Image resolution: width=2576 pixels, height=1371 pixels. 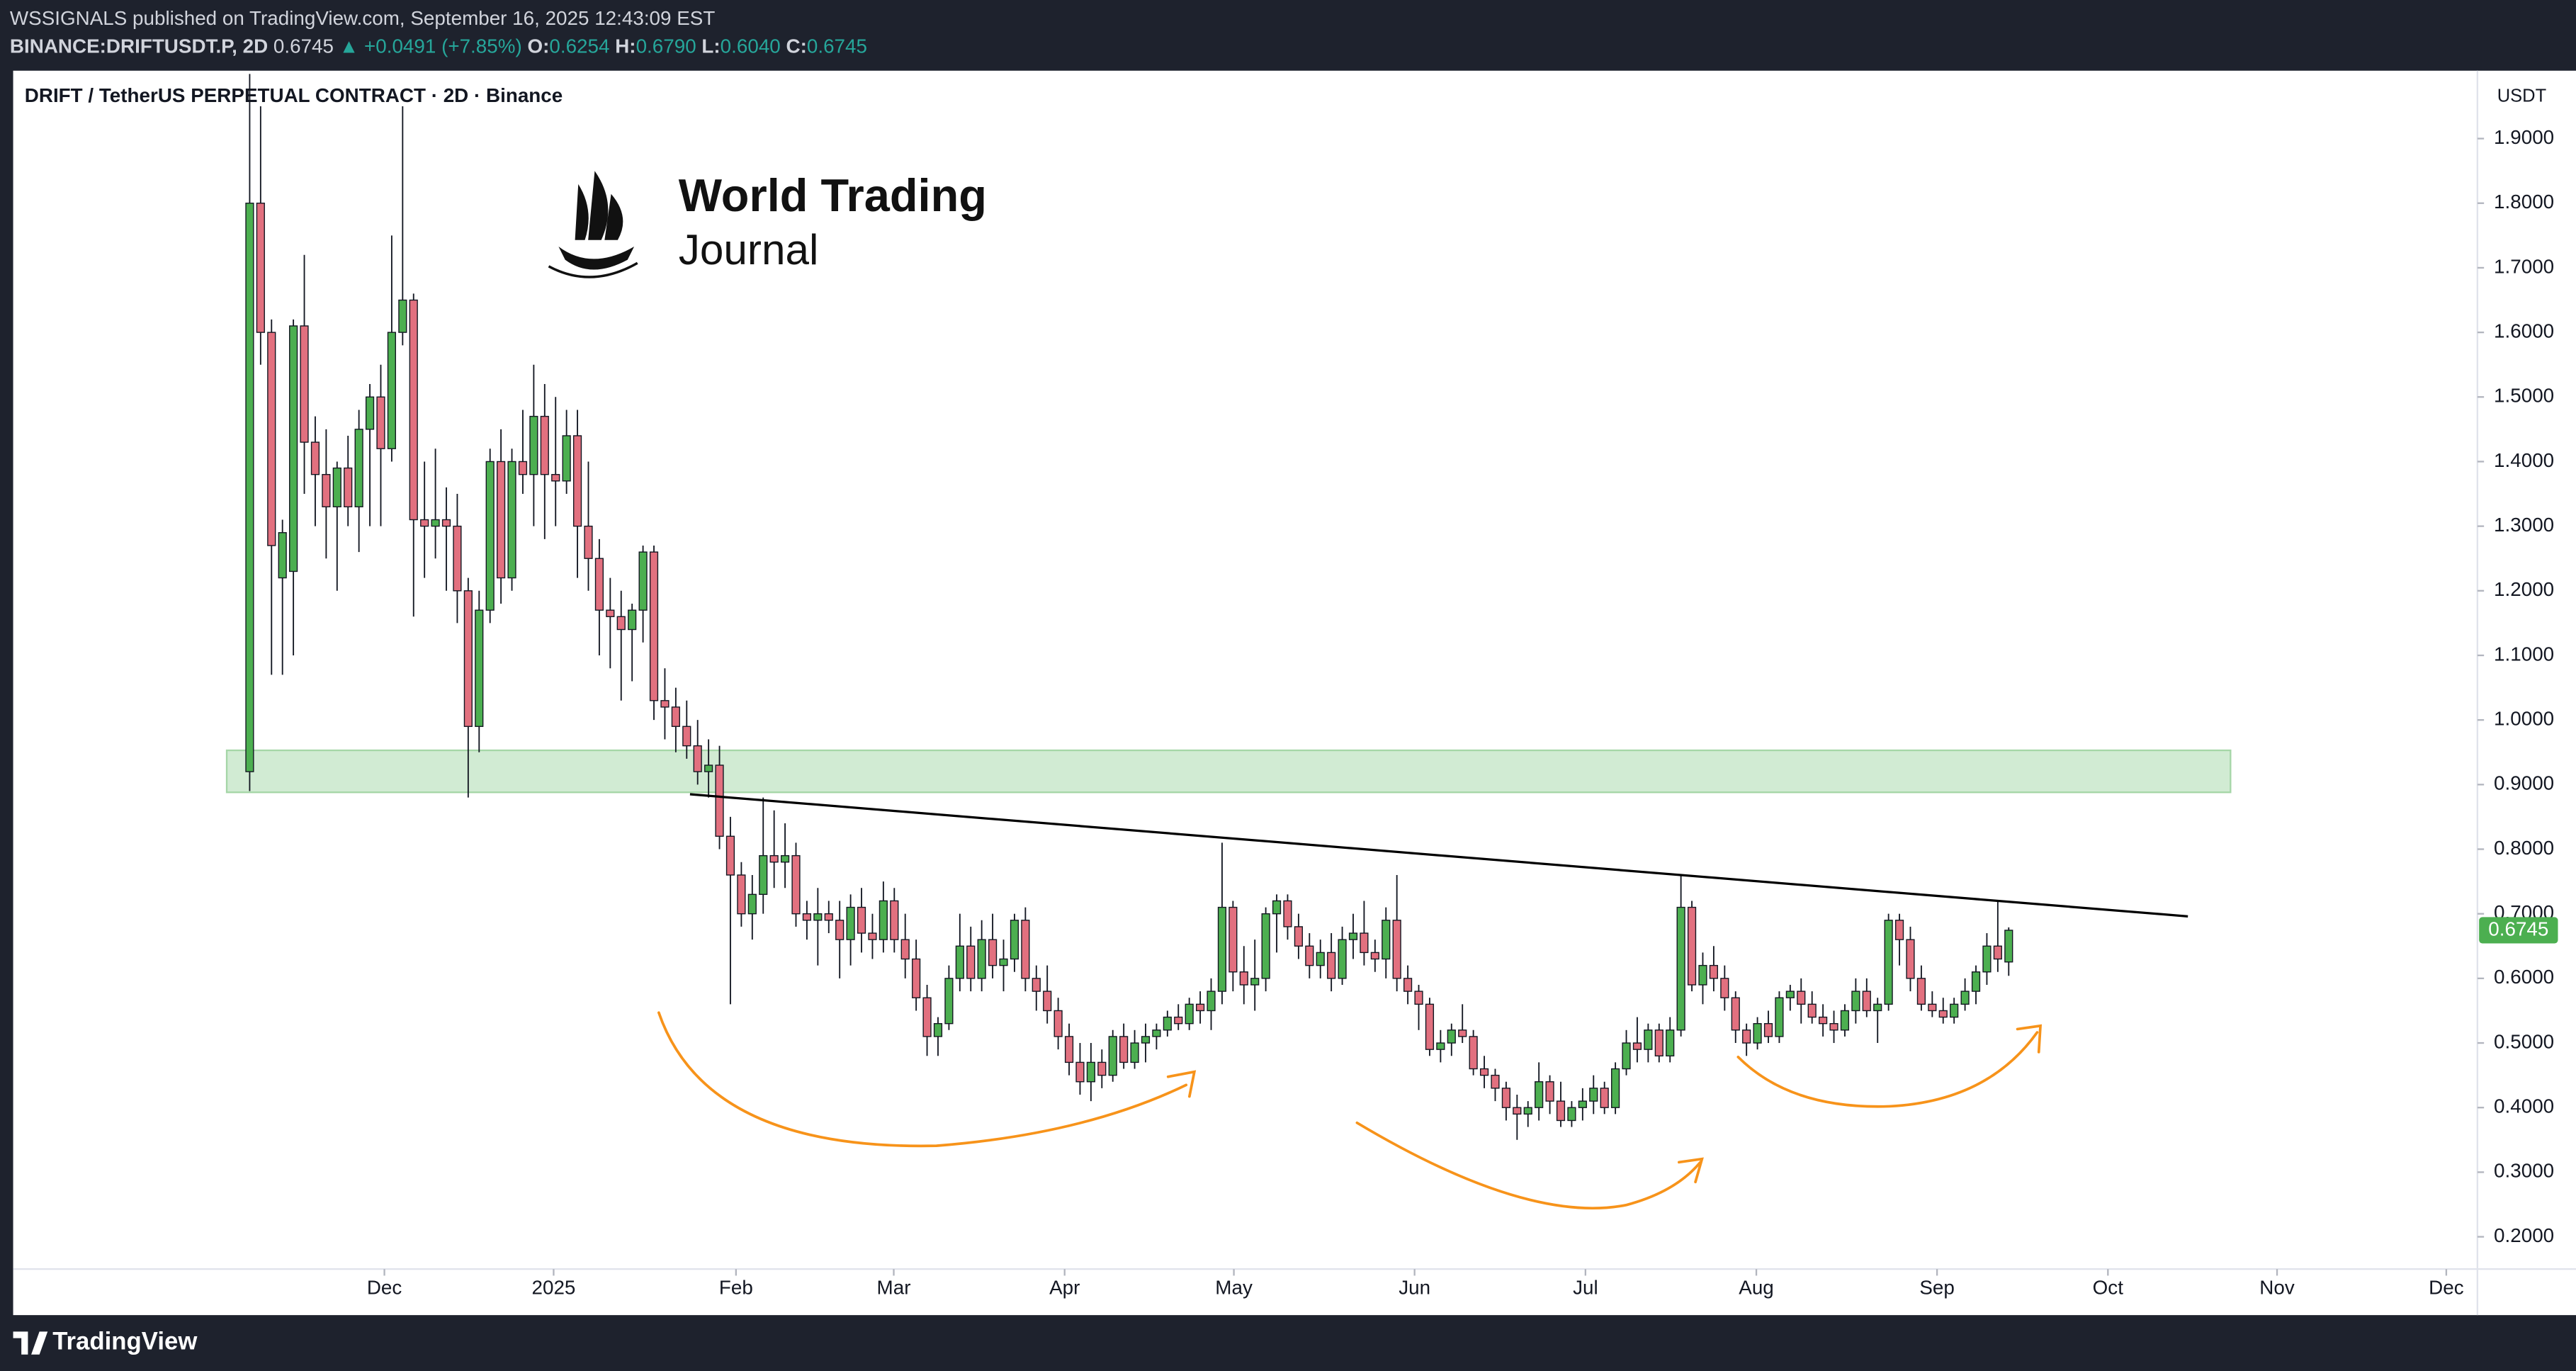 What do you see at coordinates (1228, 771) in the screenshot?
I see `support-zone` at bounding box center [1228, 771].